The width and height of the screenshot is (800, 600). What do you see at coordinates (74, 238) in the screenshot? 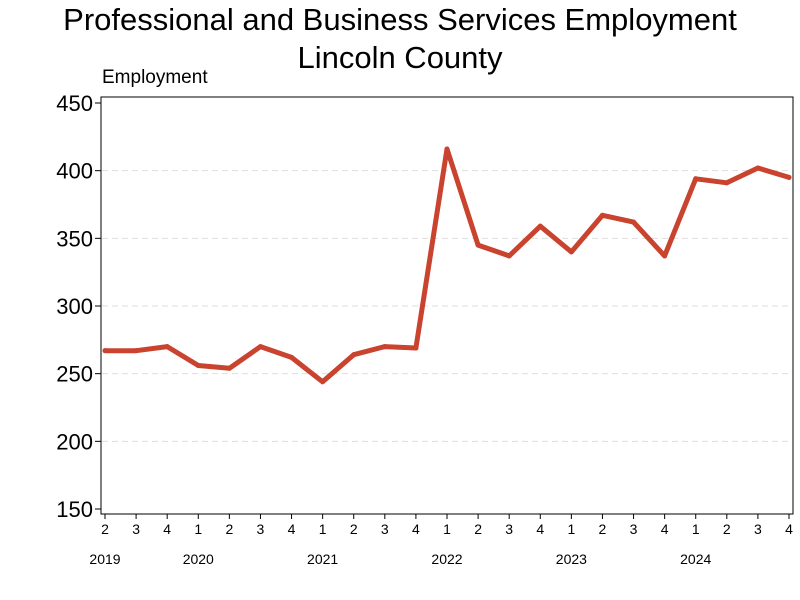
I see `y-tick-label: 350` at bounding box center [74, 238].